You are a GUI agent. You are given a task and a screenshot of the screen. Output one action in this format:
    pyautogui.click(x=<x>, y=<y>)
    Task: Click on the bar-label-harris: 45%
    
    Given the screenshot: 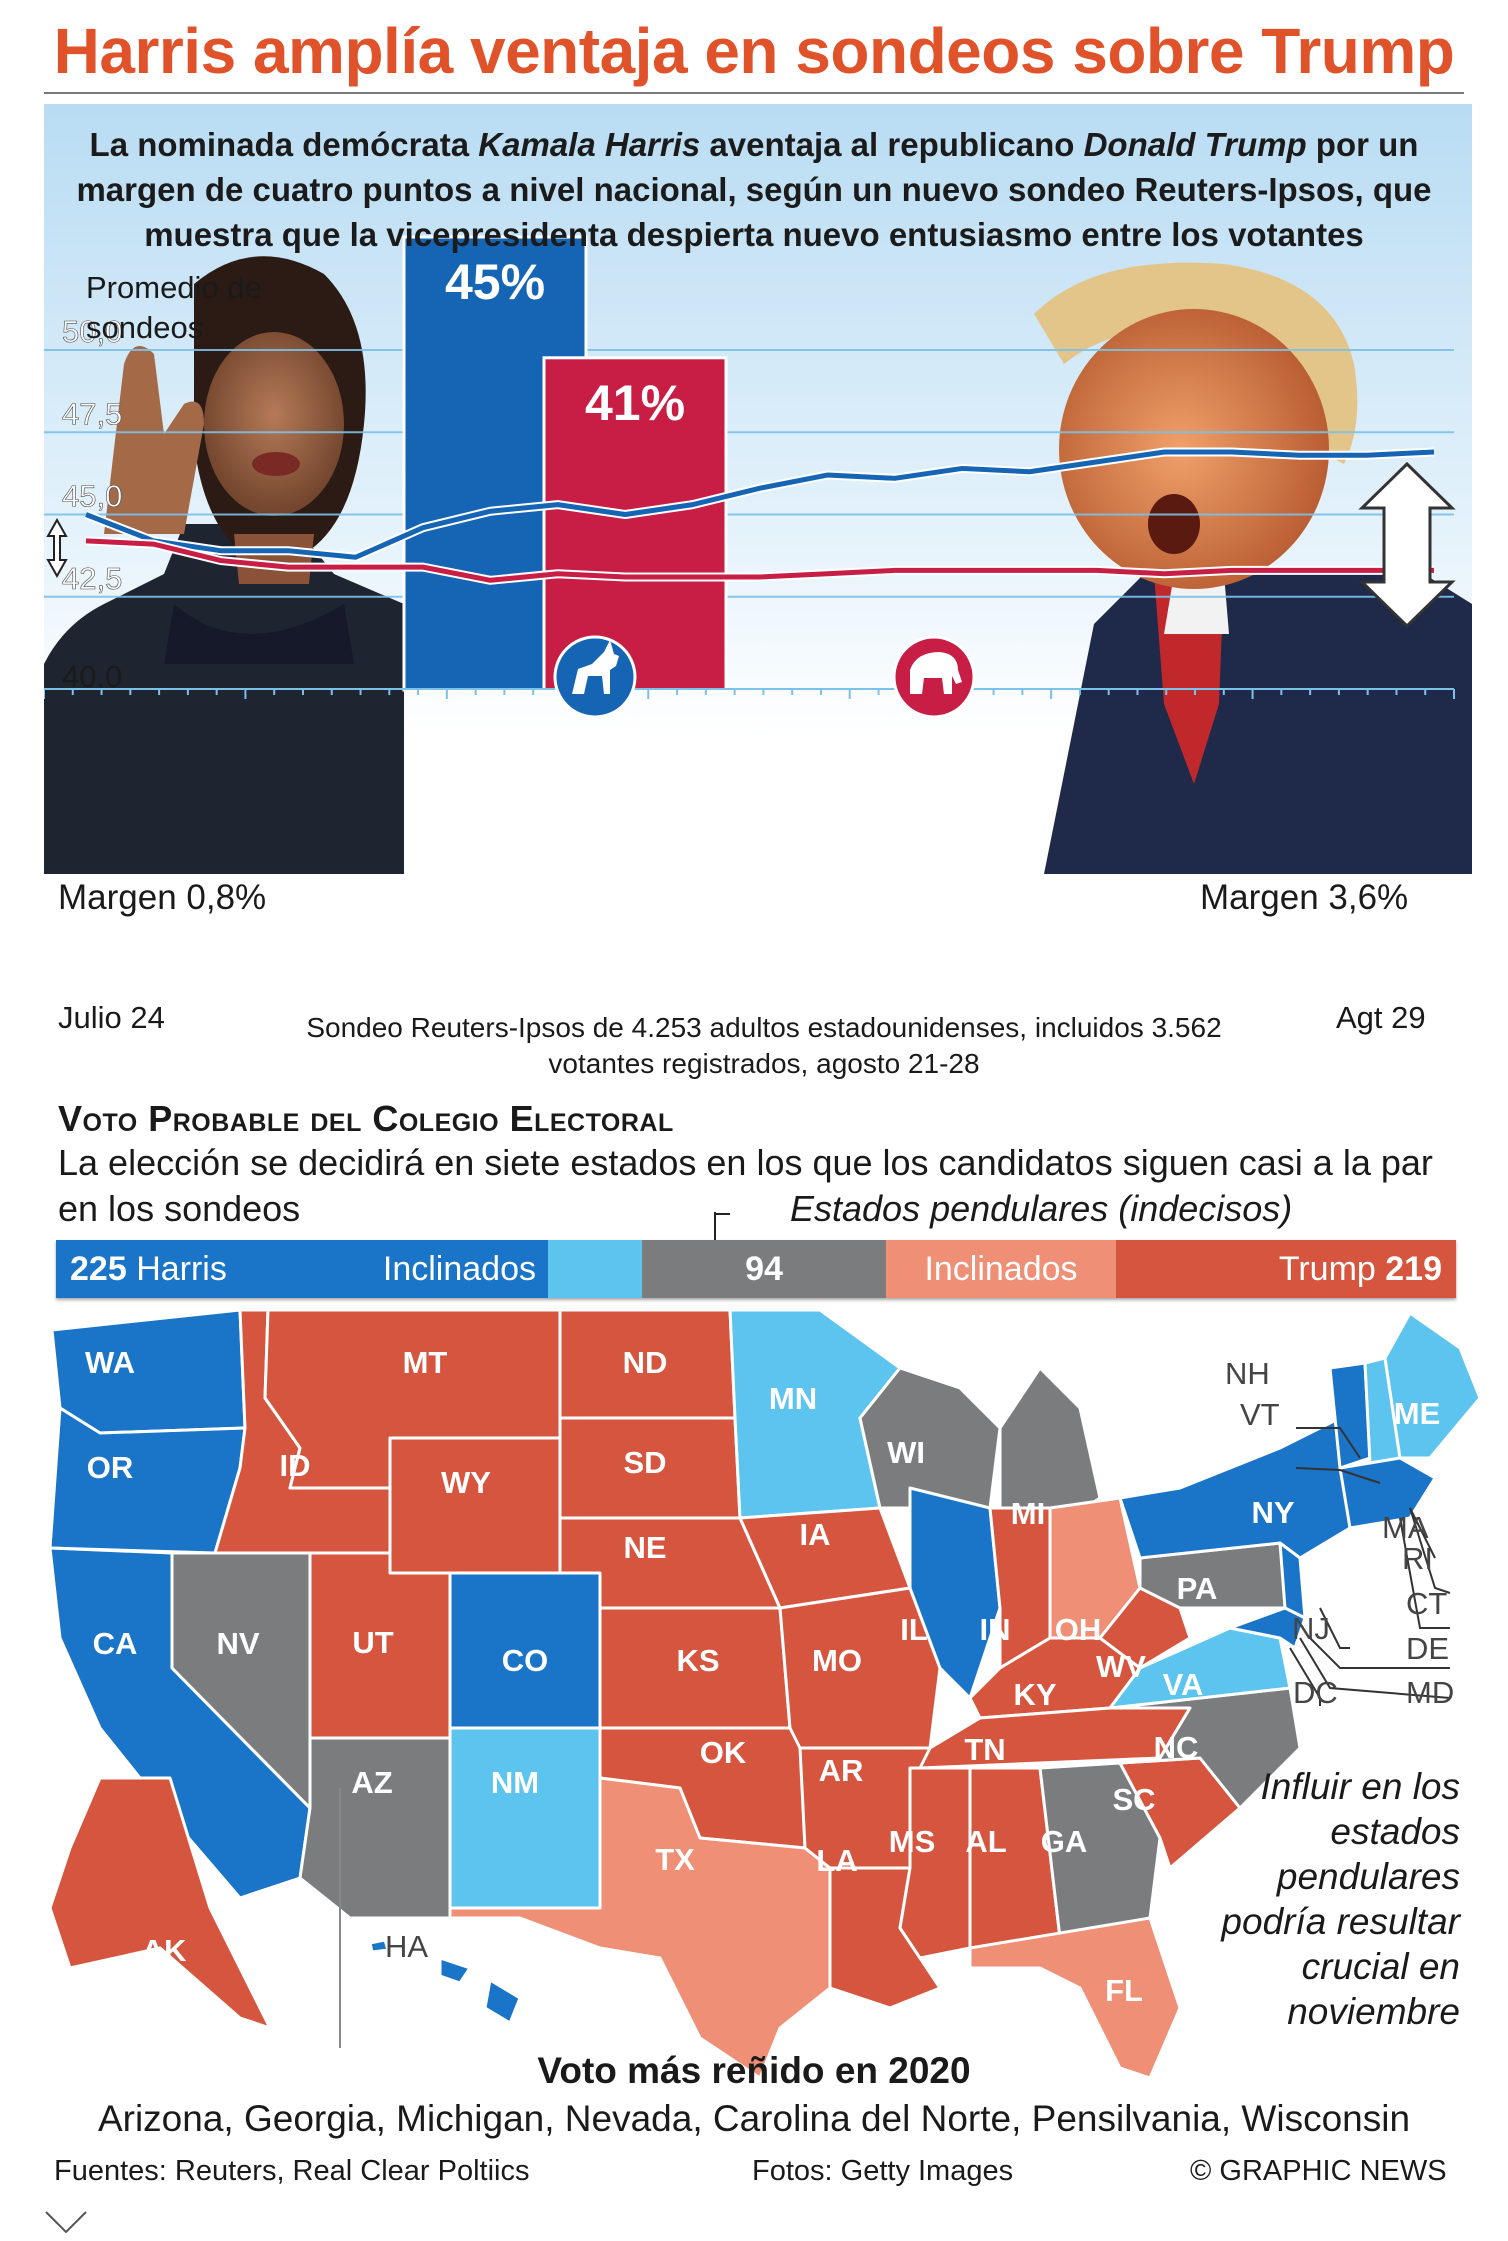 What is the action you would take?
    pyautogui.click(x=495, y=282)
    